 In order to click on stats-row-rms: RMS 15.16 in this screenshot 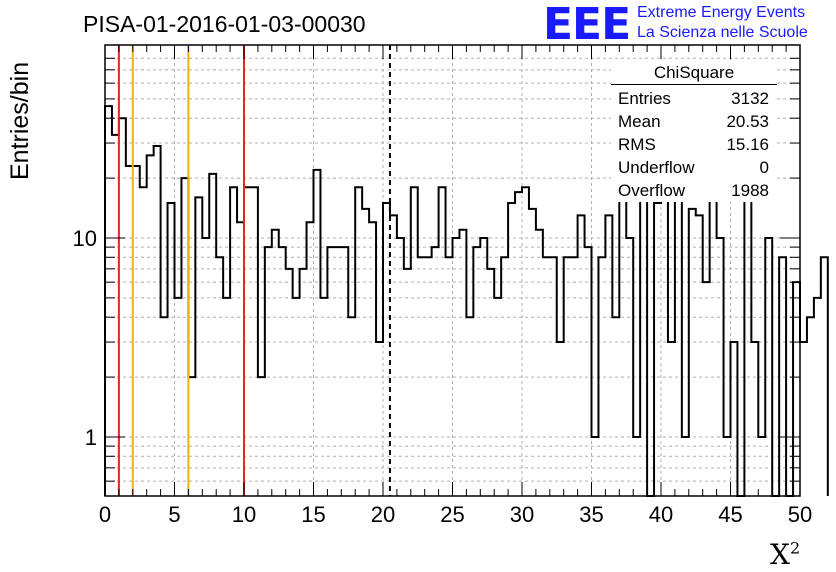, I will do `click(694, 144)`.